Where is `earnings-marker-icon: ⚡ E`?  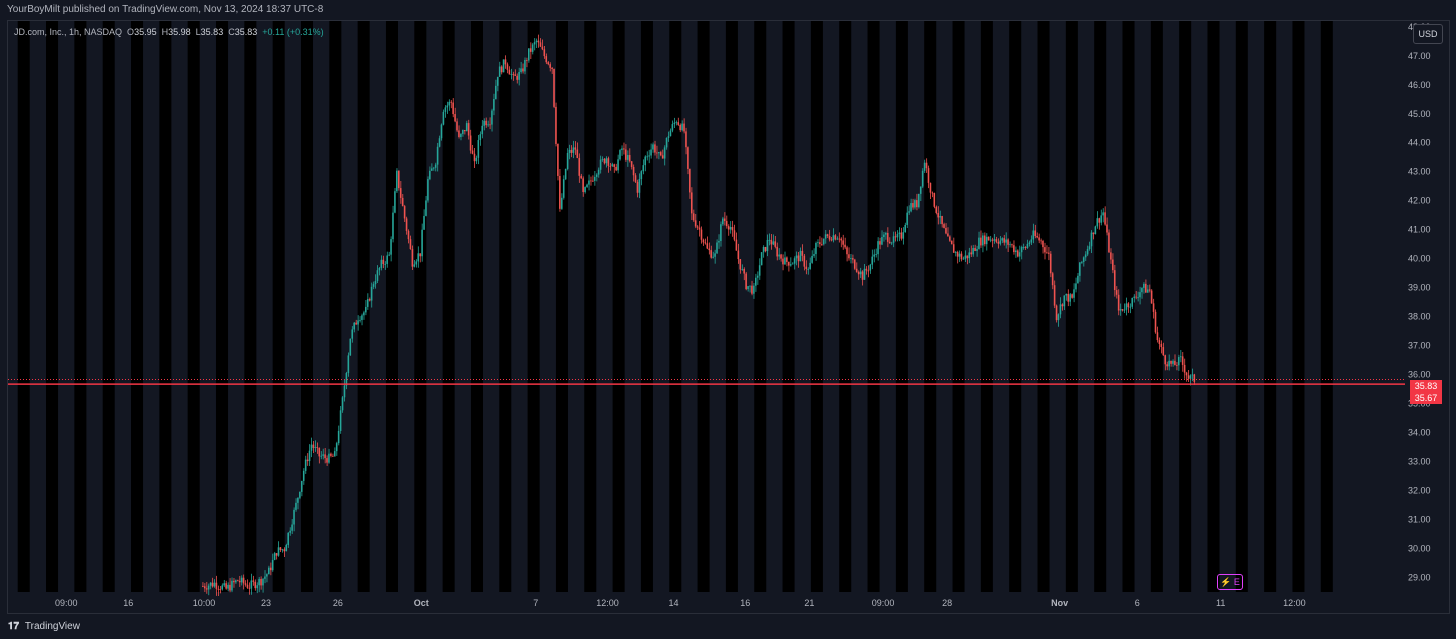
earnings-marker-icon: ⚡ E is located at coordinates (1230, 582).